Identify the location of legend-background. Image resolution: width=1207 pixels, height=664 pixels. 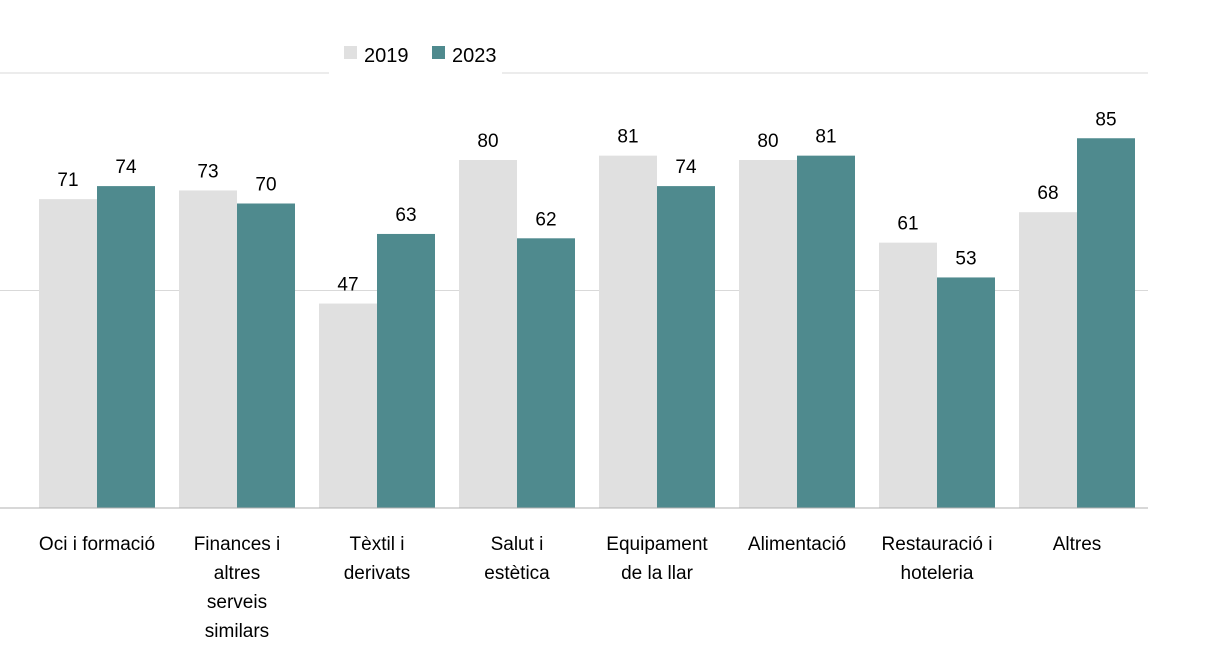
(415, 57).